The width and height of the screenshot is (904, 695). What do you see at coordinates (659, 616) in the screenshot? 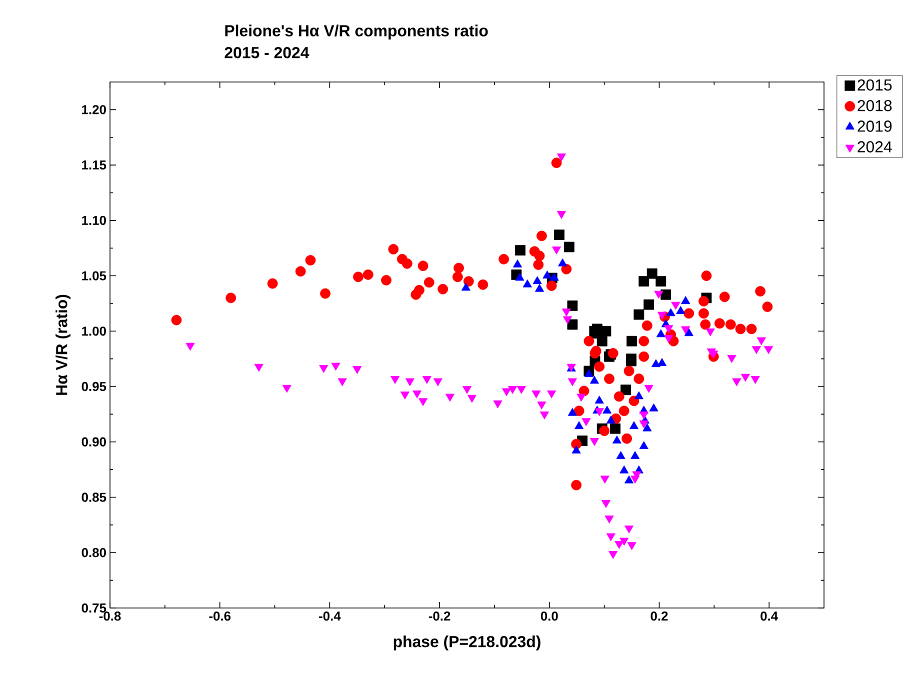
I see `x-tick-label: 0.2` at bounding box center [659, 616].